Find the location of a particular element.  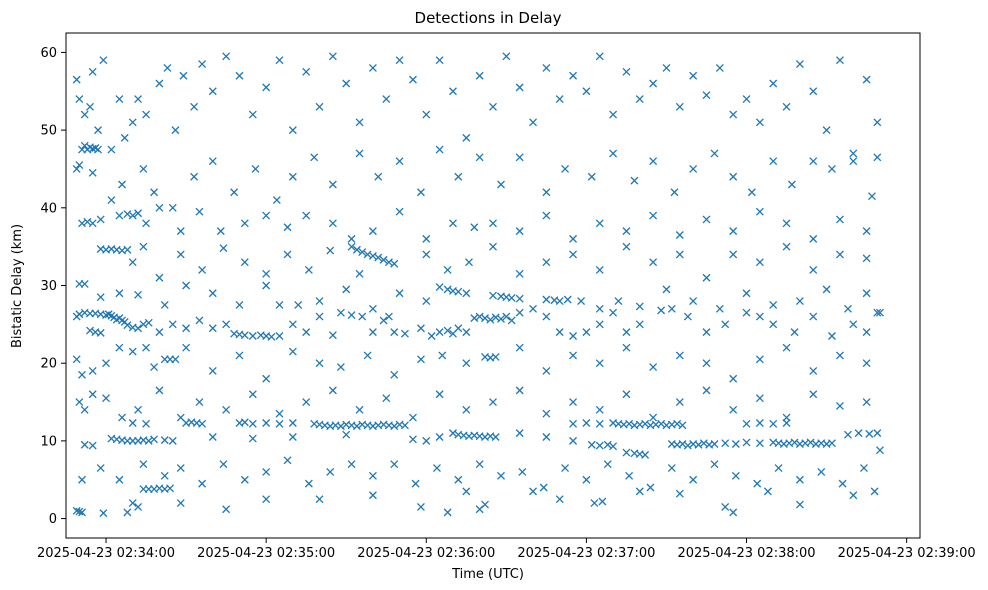

chart-title: Detections in Delay is located at coordinates (488, 18).